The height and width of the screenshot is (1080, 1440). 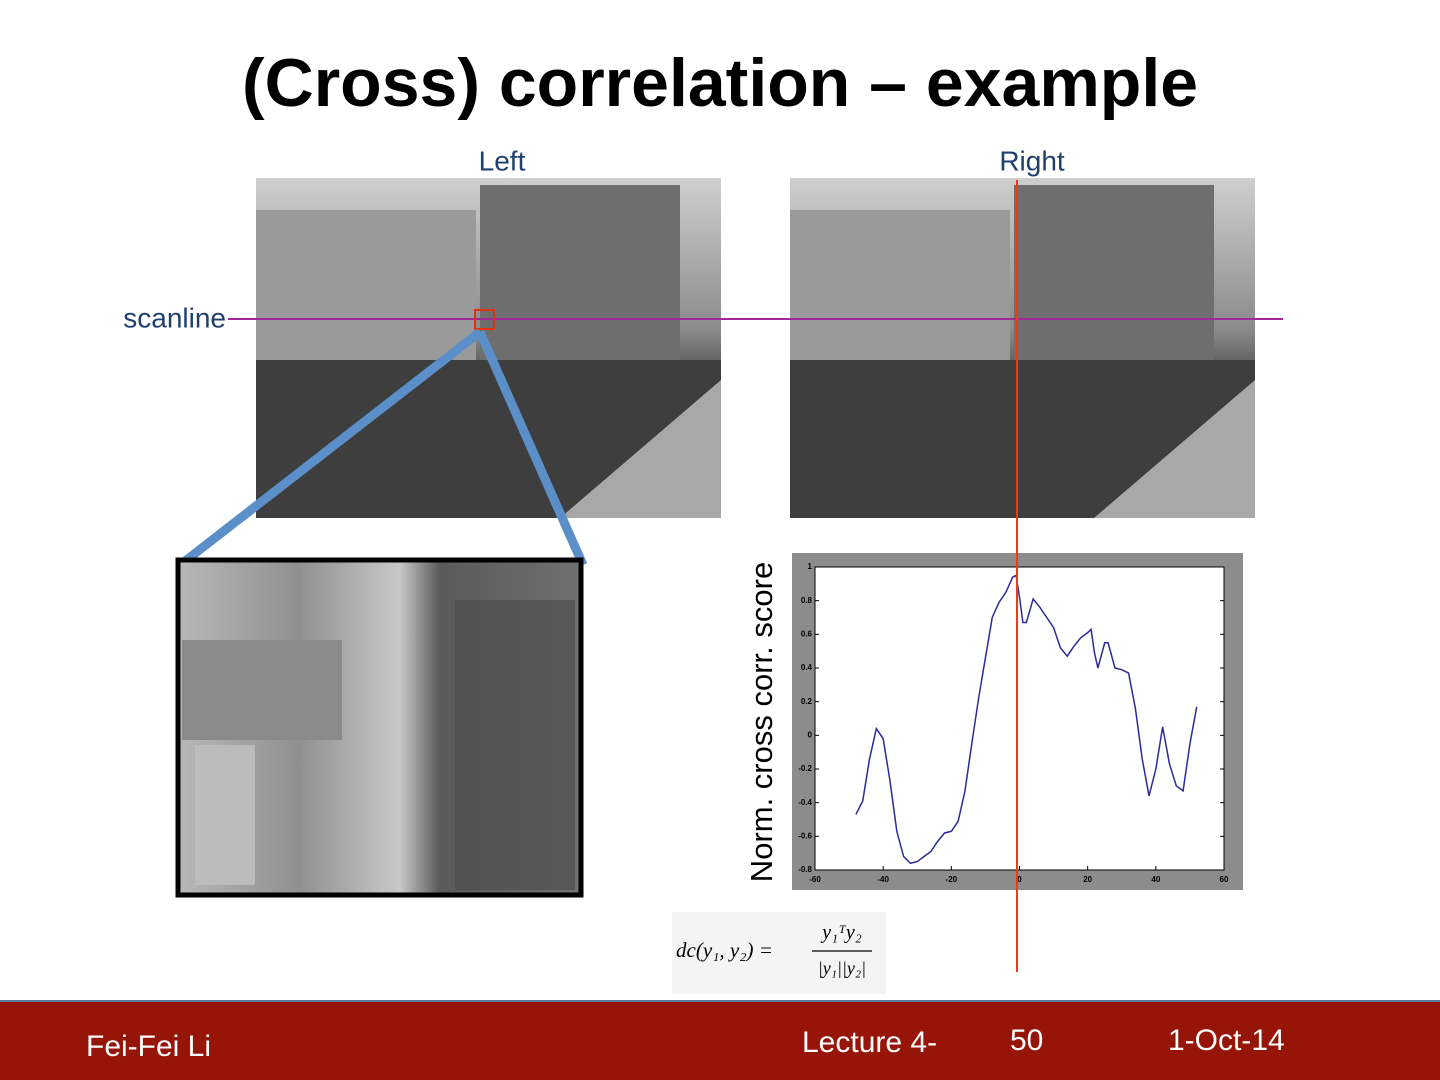 What do you see at coordinates (807, 600) in the screenshot?
I see `y-tick-label: 0.8` at bounding box center [807, 600].